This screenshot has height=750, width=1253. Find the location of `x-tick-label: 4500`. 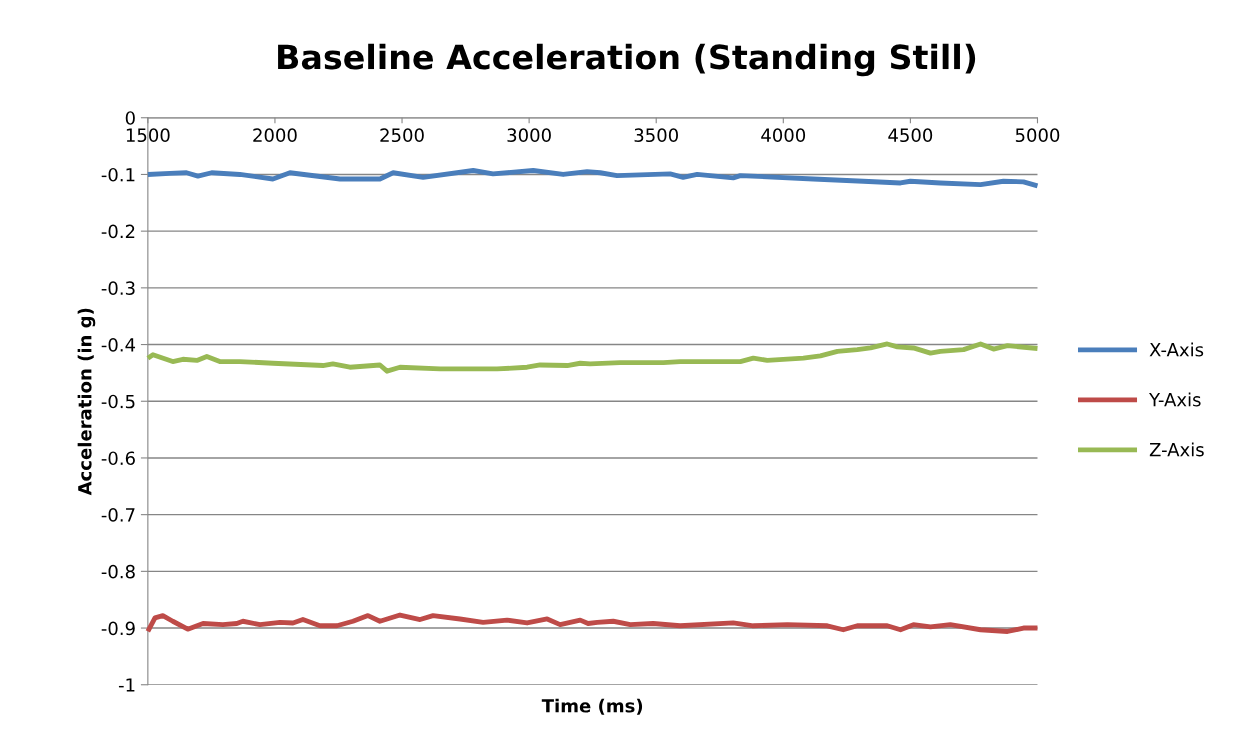

x-tick-label: 4500 is located at coordinates (910, 135).